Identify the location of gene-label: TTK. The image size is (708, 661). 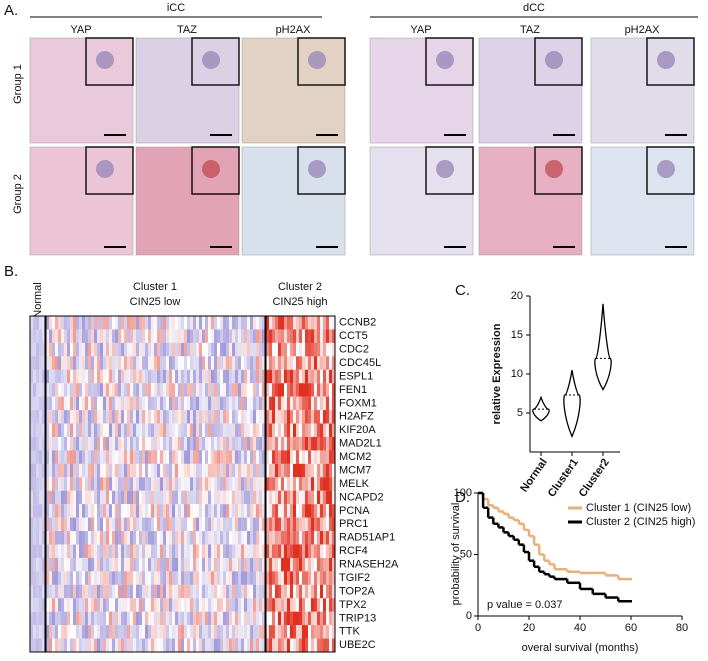
(349, 632).